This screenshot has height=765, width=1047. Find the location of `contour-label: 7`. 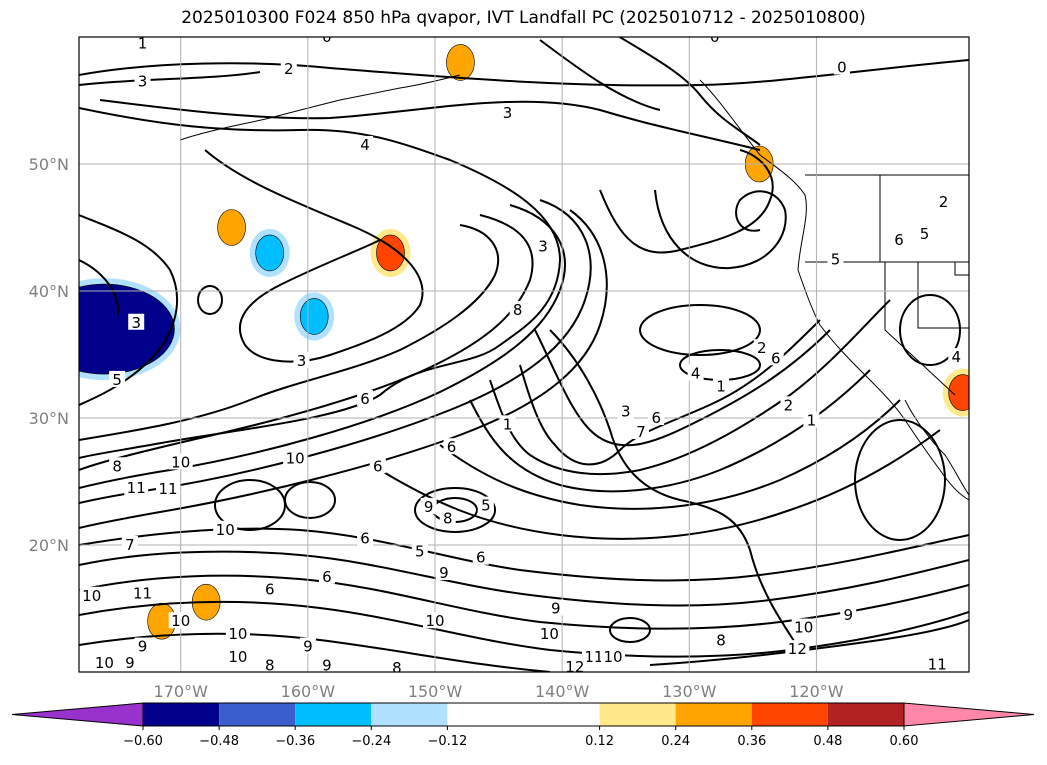

contour-label: 7 is located at coordinates (130, 545).